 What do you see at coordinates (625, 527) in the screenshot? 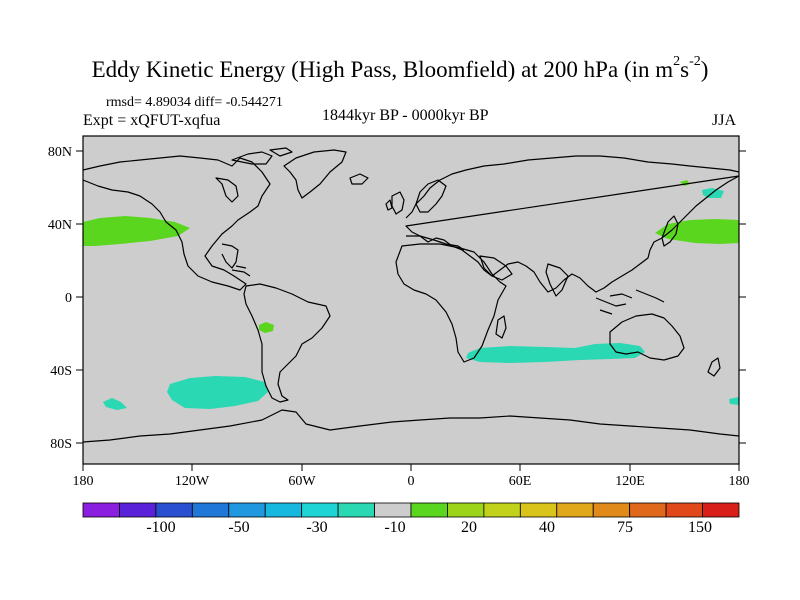
I see `colorbar-label: 75` at bounding box center [625, 527].